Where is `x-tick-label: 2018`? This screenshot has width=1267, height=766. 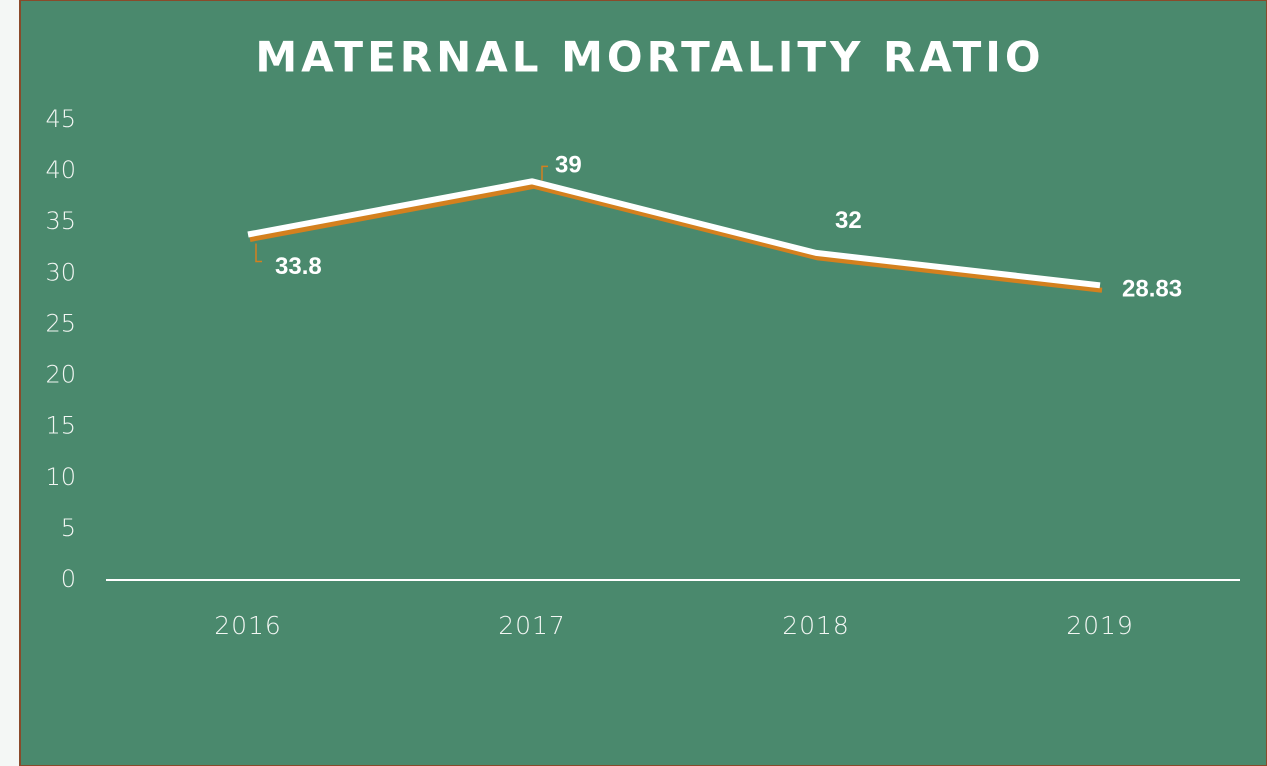
x-tick-label: 2018 is located at coordinates (816, 625).